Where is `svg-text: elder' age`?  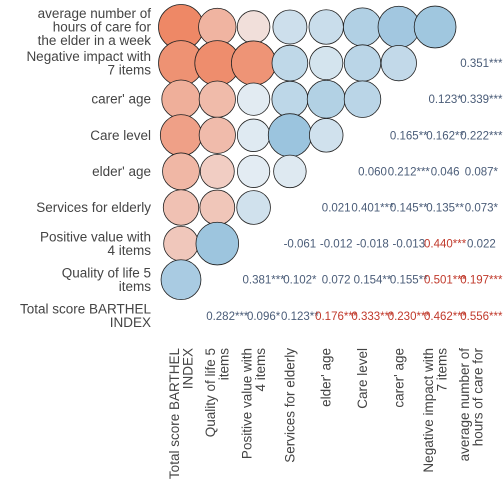 svg-text: elder' age is located at coordinates (326, 377).